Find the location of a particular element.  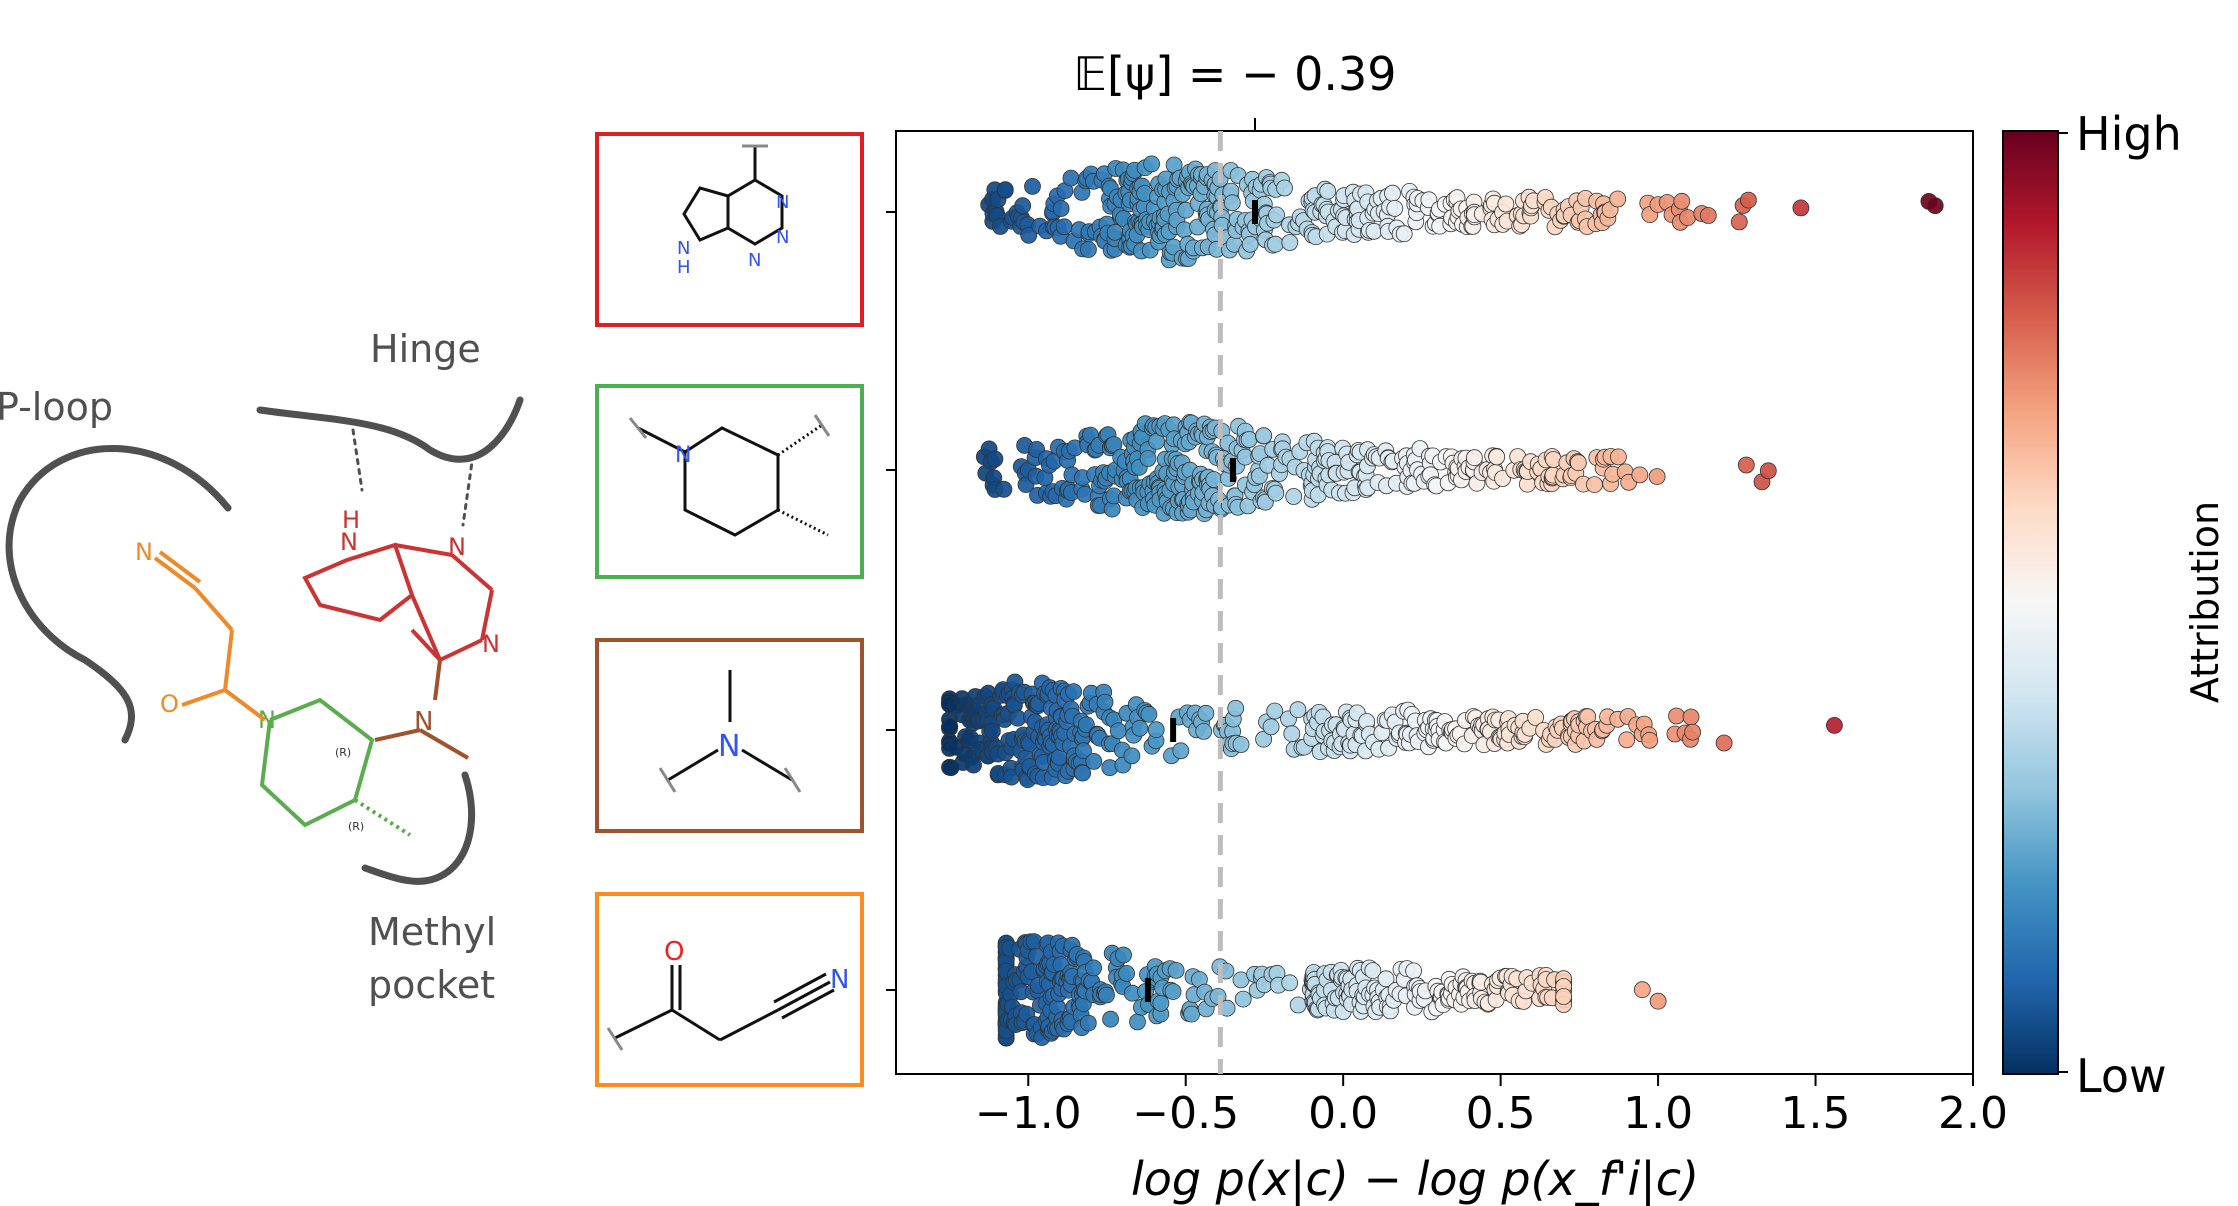

x-tick-label: −0.5 is located at coordinates (1185, 1113).